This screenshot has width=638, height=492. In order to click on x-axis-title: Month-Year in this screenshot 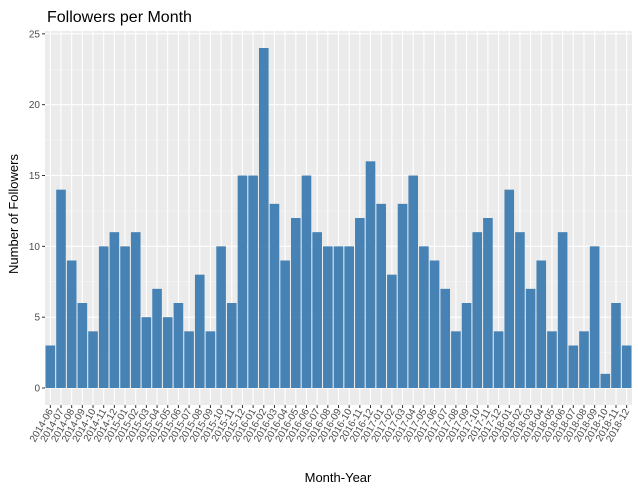, I will do `click(338, 477)`.